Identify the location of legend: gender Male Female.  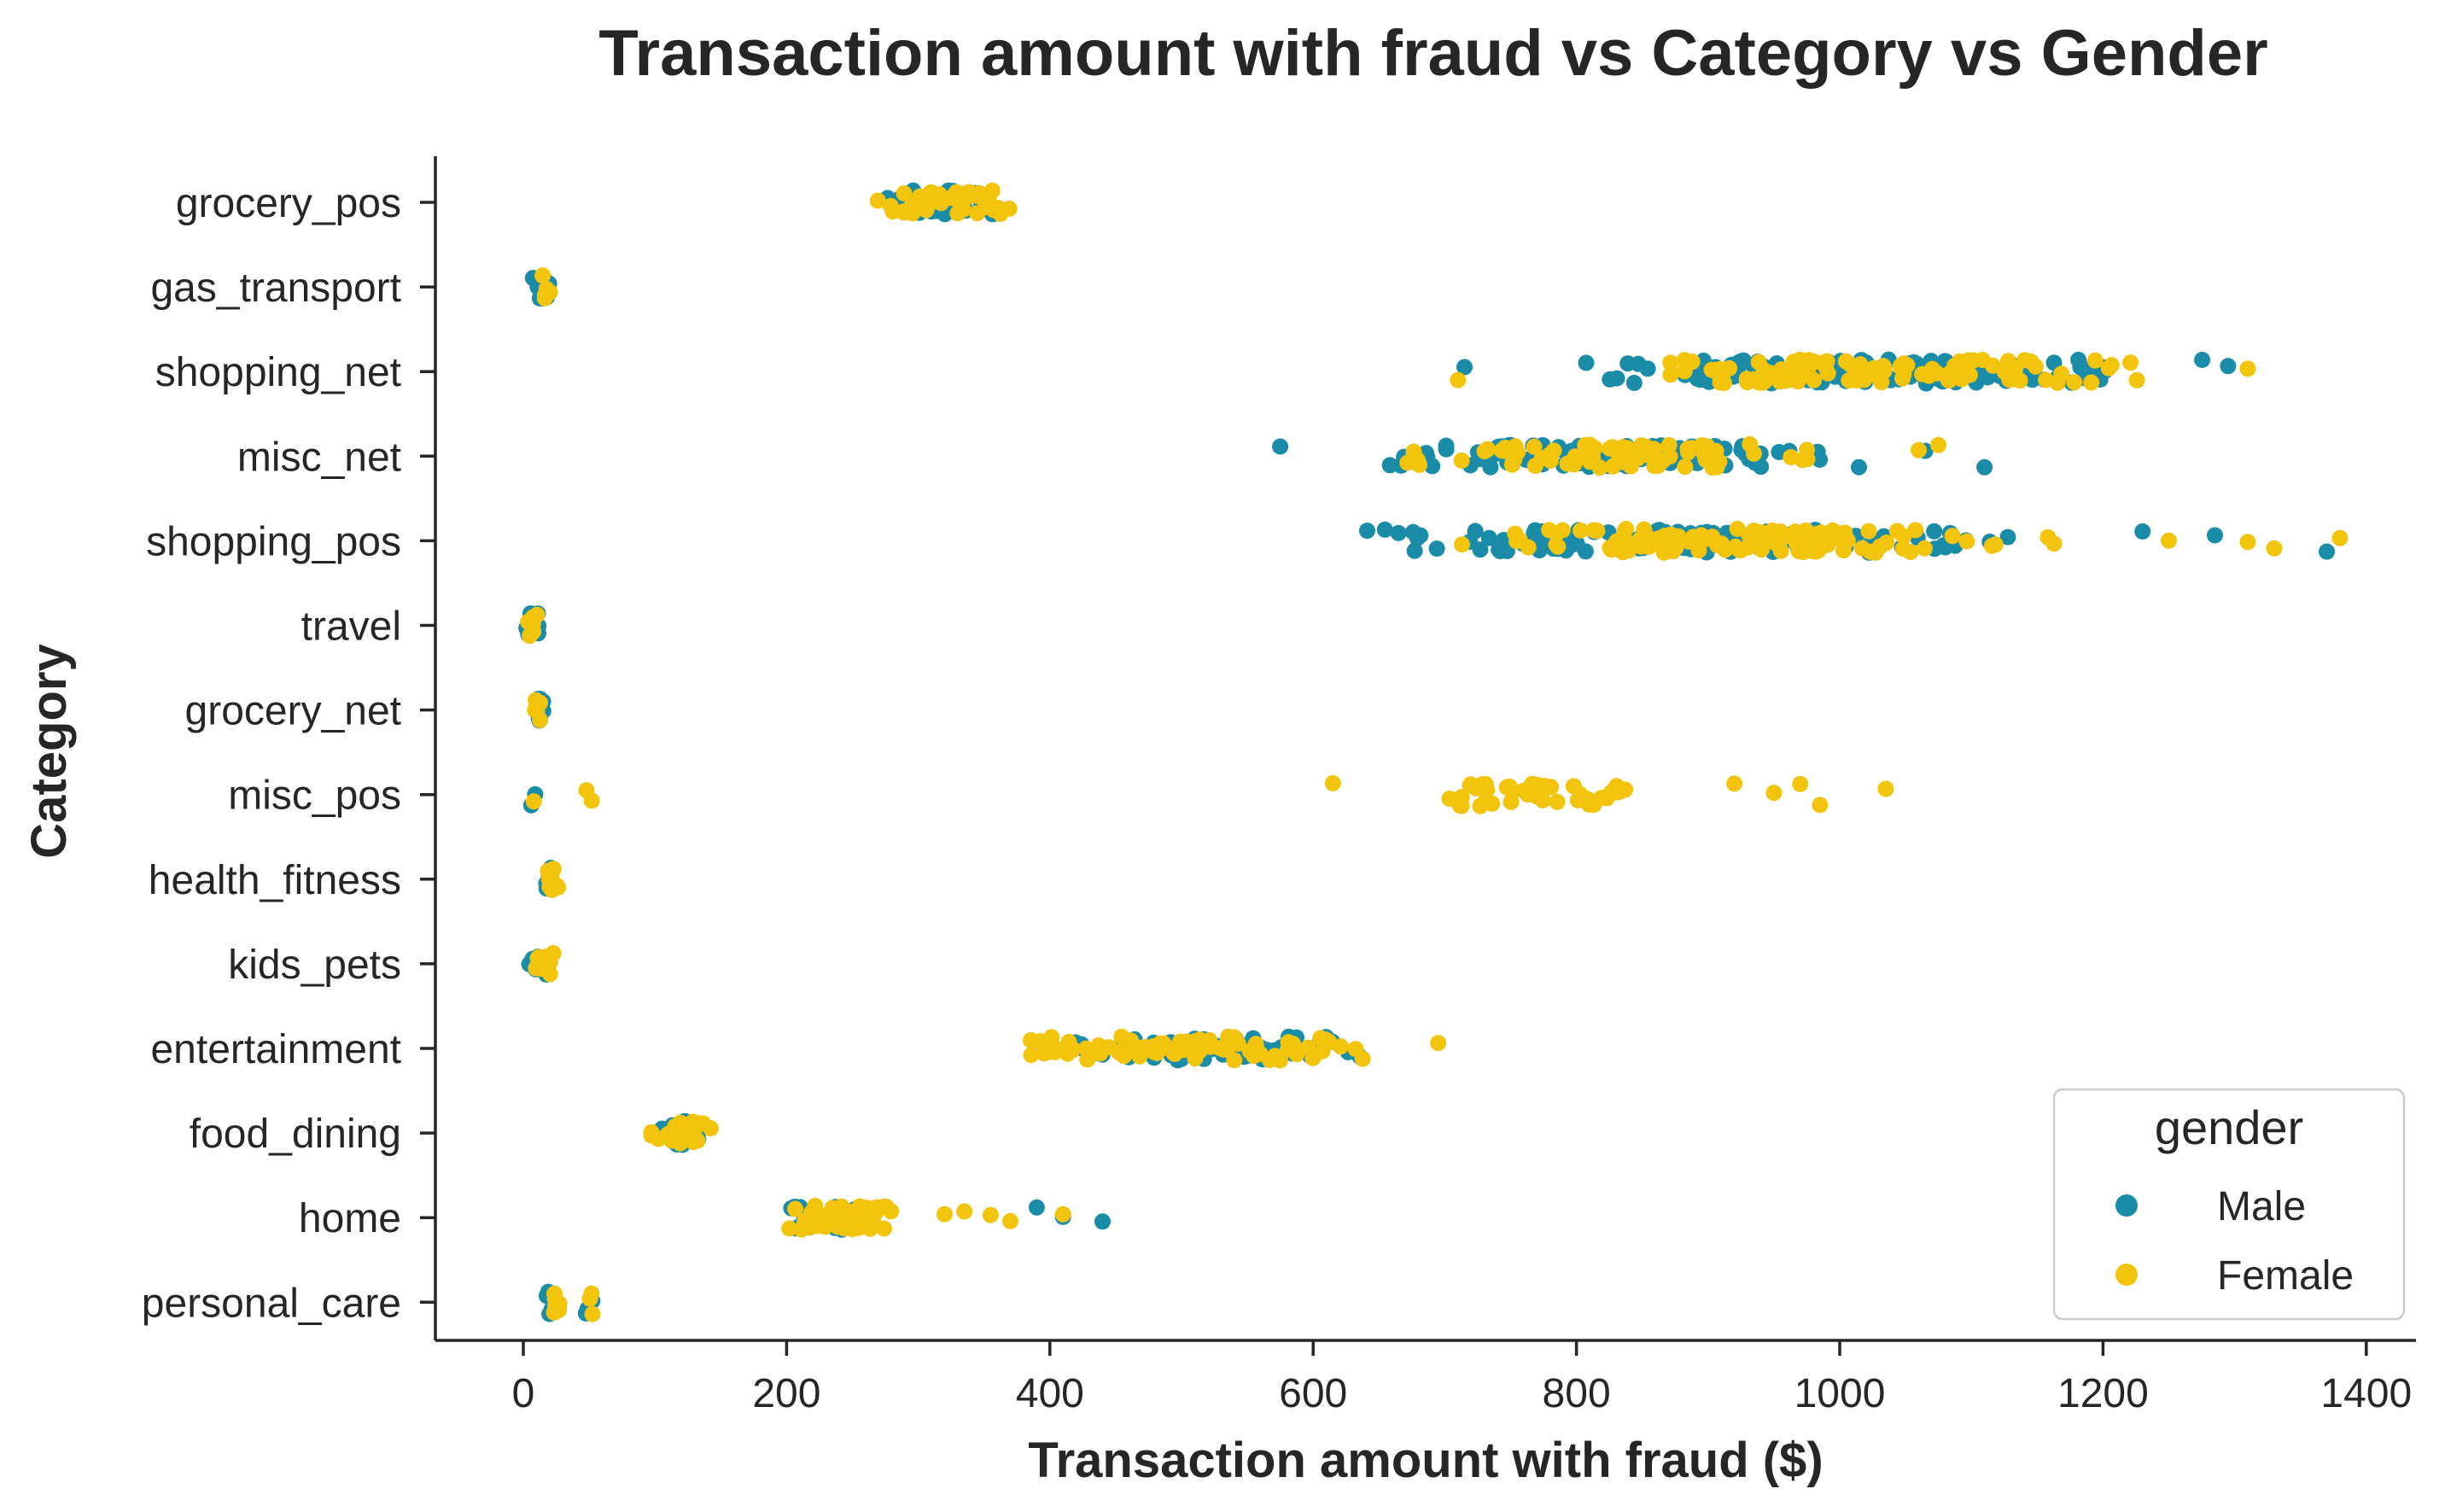
(2229, 1204).